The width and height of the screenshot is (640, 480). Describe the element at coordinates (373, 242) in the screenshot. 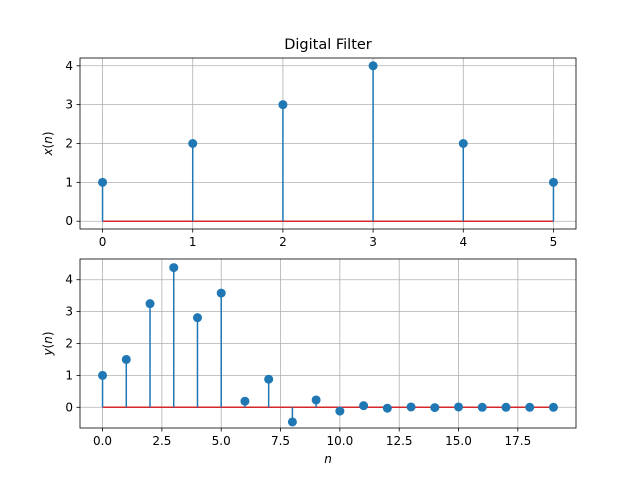

I see `x-tick-label: 3` at that location.